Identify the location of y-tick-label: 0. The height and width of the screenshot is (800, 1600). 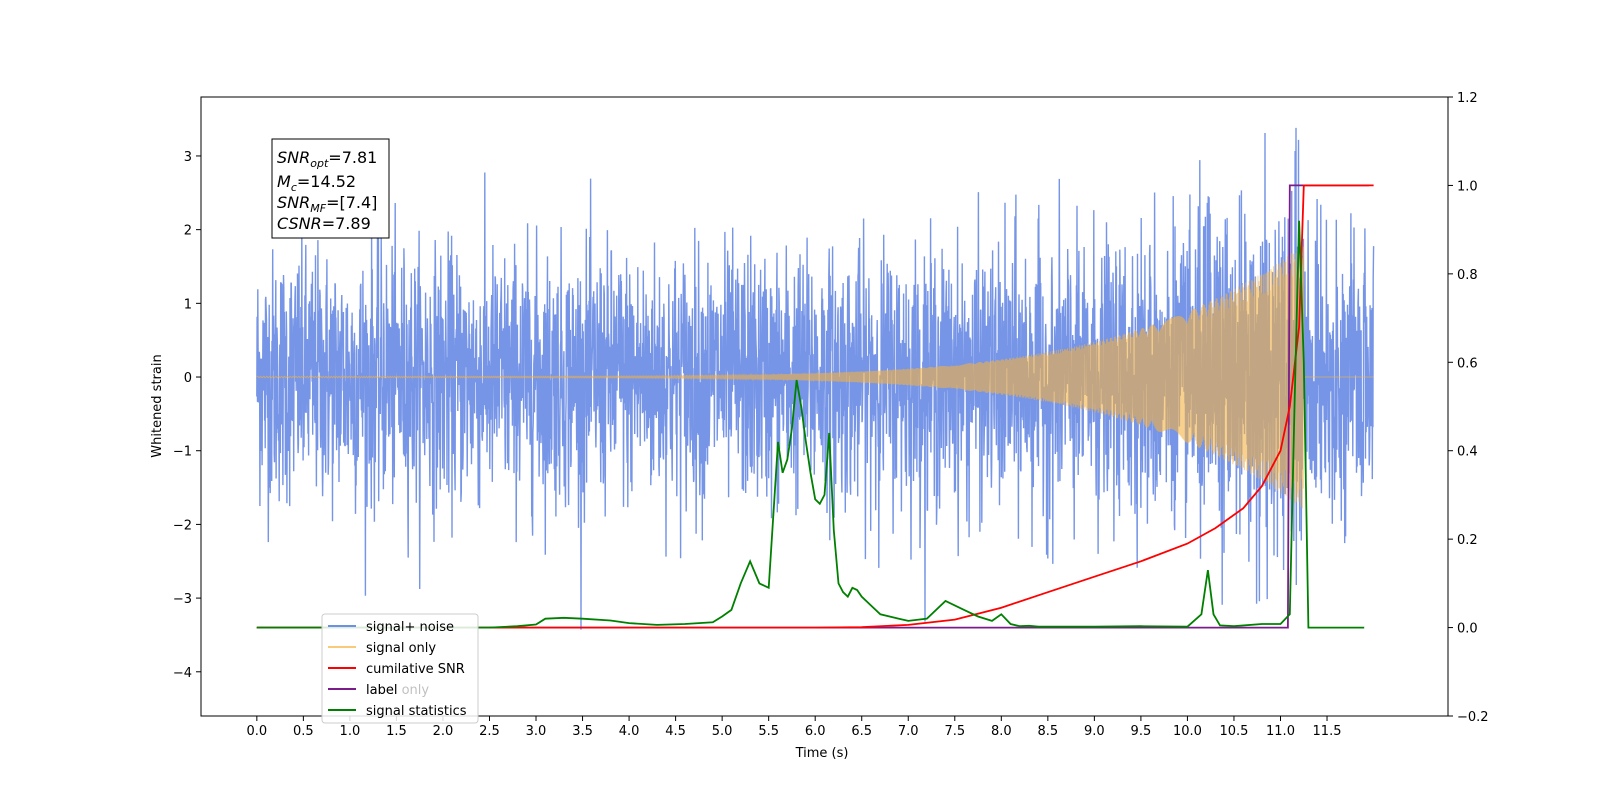
(188, 378).